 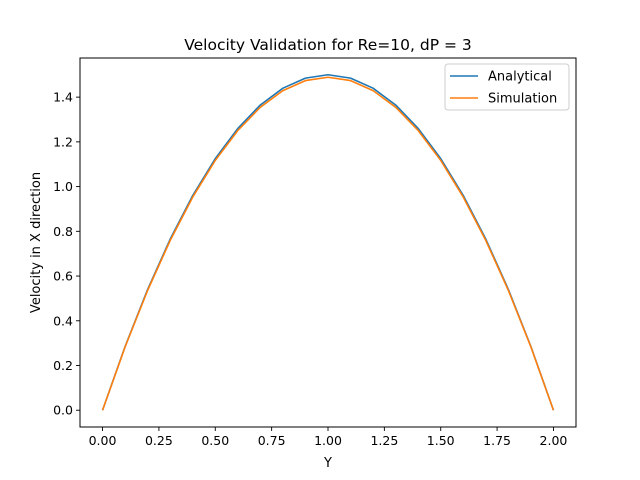 I want to click on legend-label-simulation: Simulation, so click(x=522, y=99).